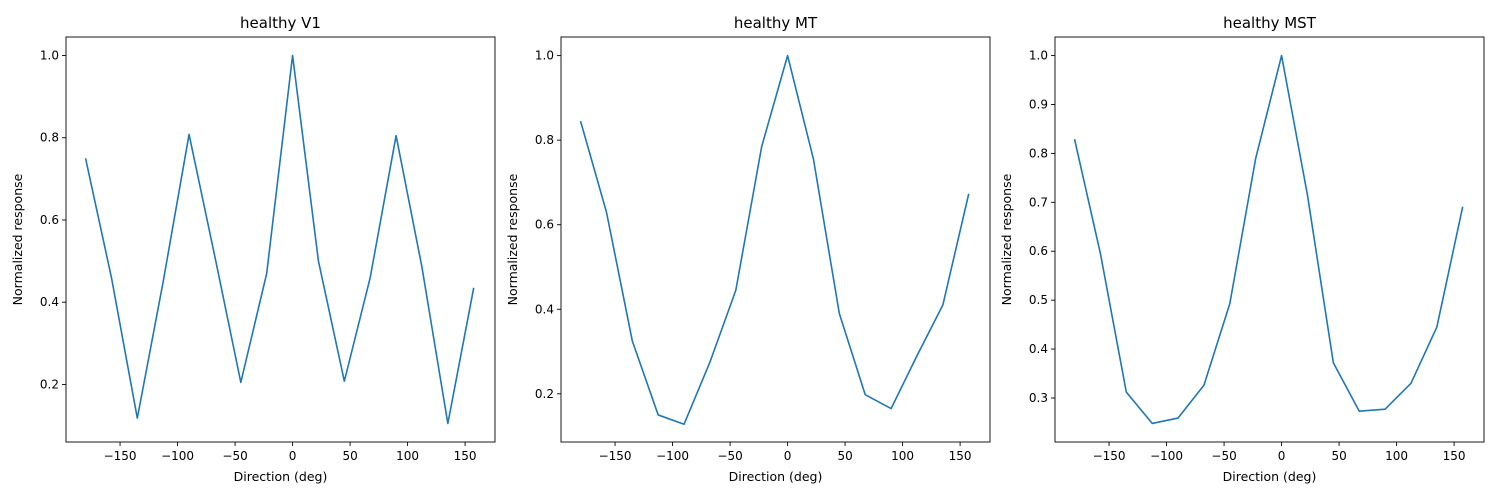 Image resolution: width=1500 pixels, height=500 pixels. Describe the element at coordinates (1038, 105) in the screenshot. I see `y-tick-label: 0.9` at that location.